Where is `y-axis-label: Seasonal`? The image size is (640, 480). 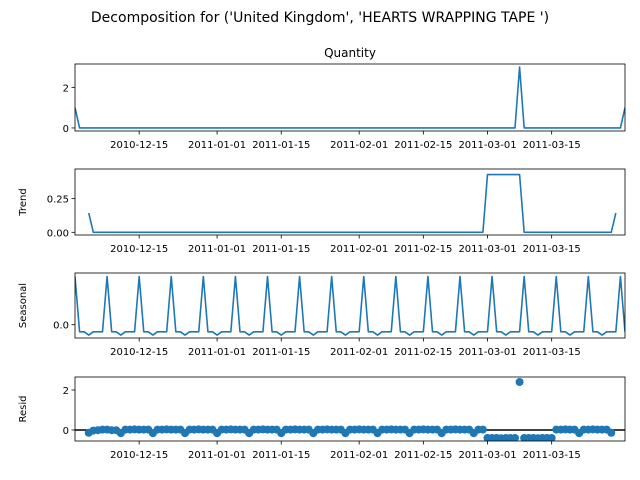 y-axis-label: Seasonal is located at coordinates (23, 305).